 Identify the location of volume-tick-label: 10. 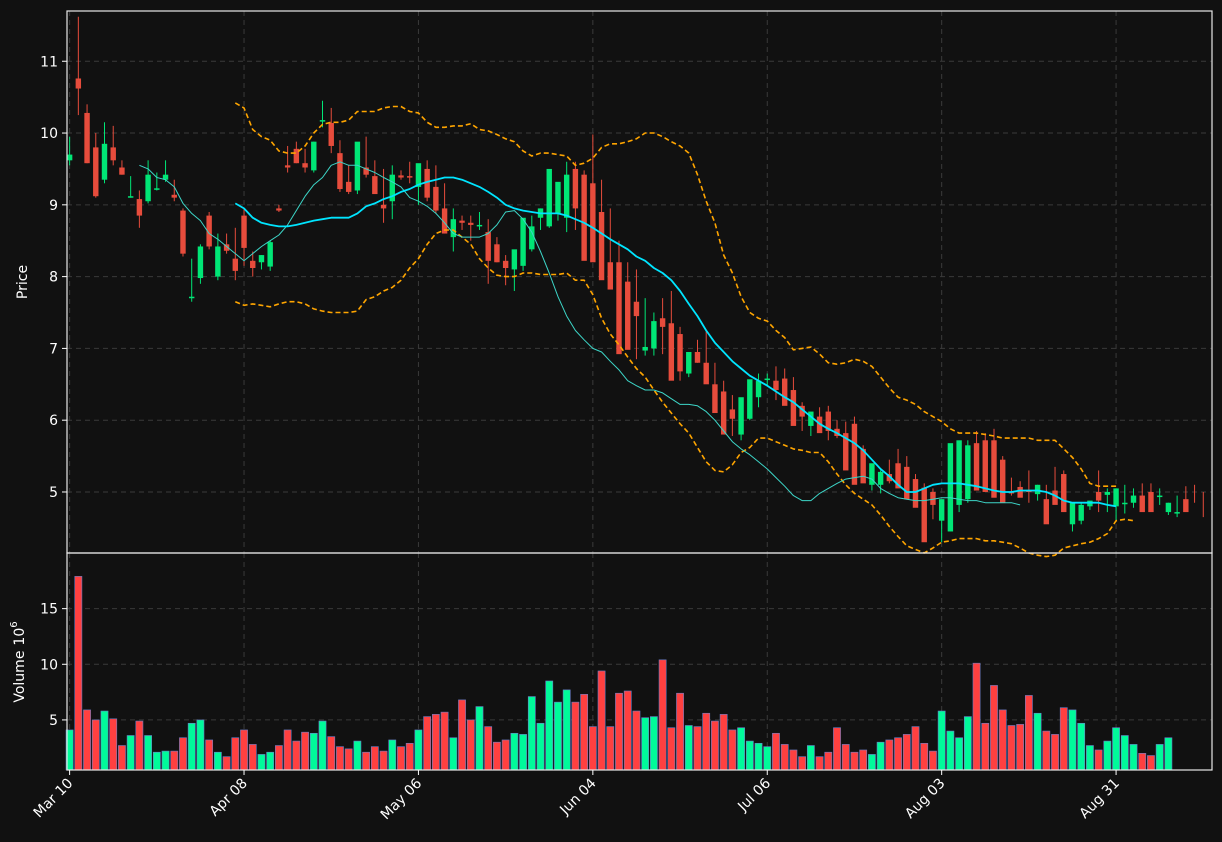
(49, 665).